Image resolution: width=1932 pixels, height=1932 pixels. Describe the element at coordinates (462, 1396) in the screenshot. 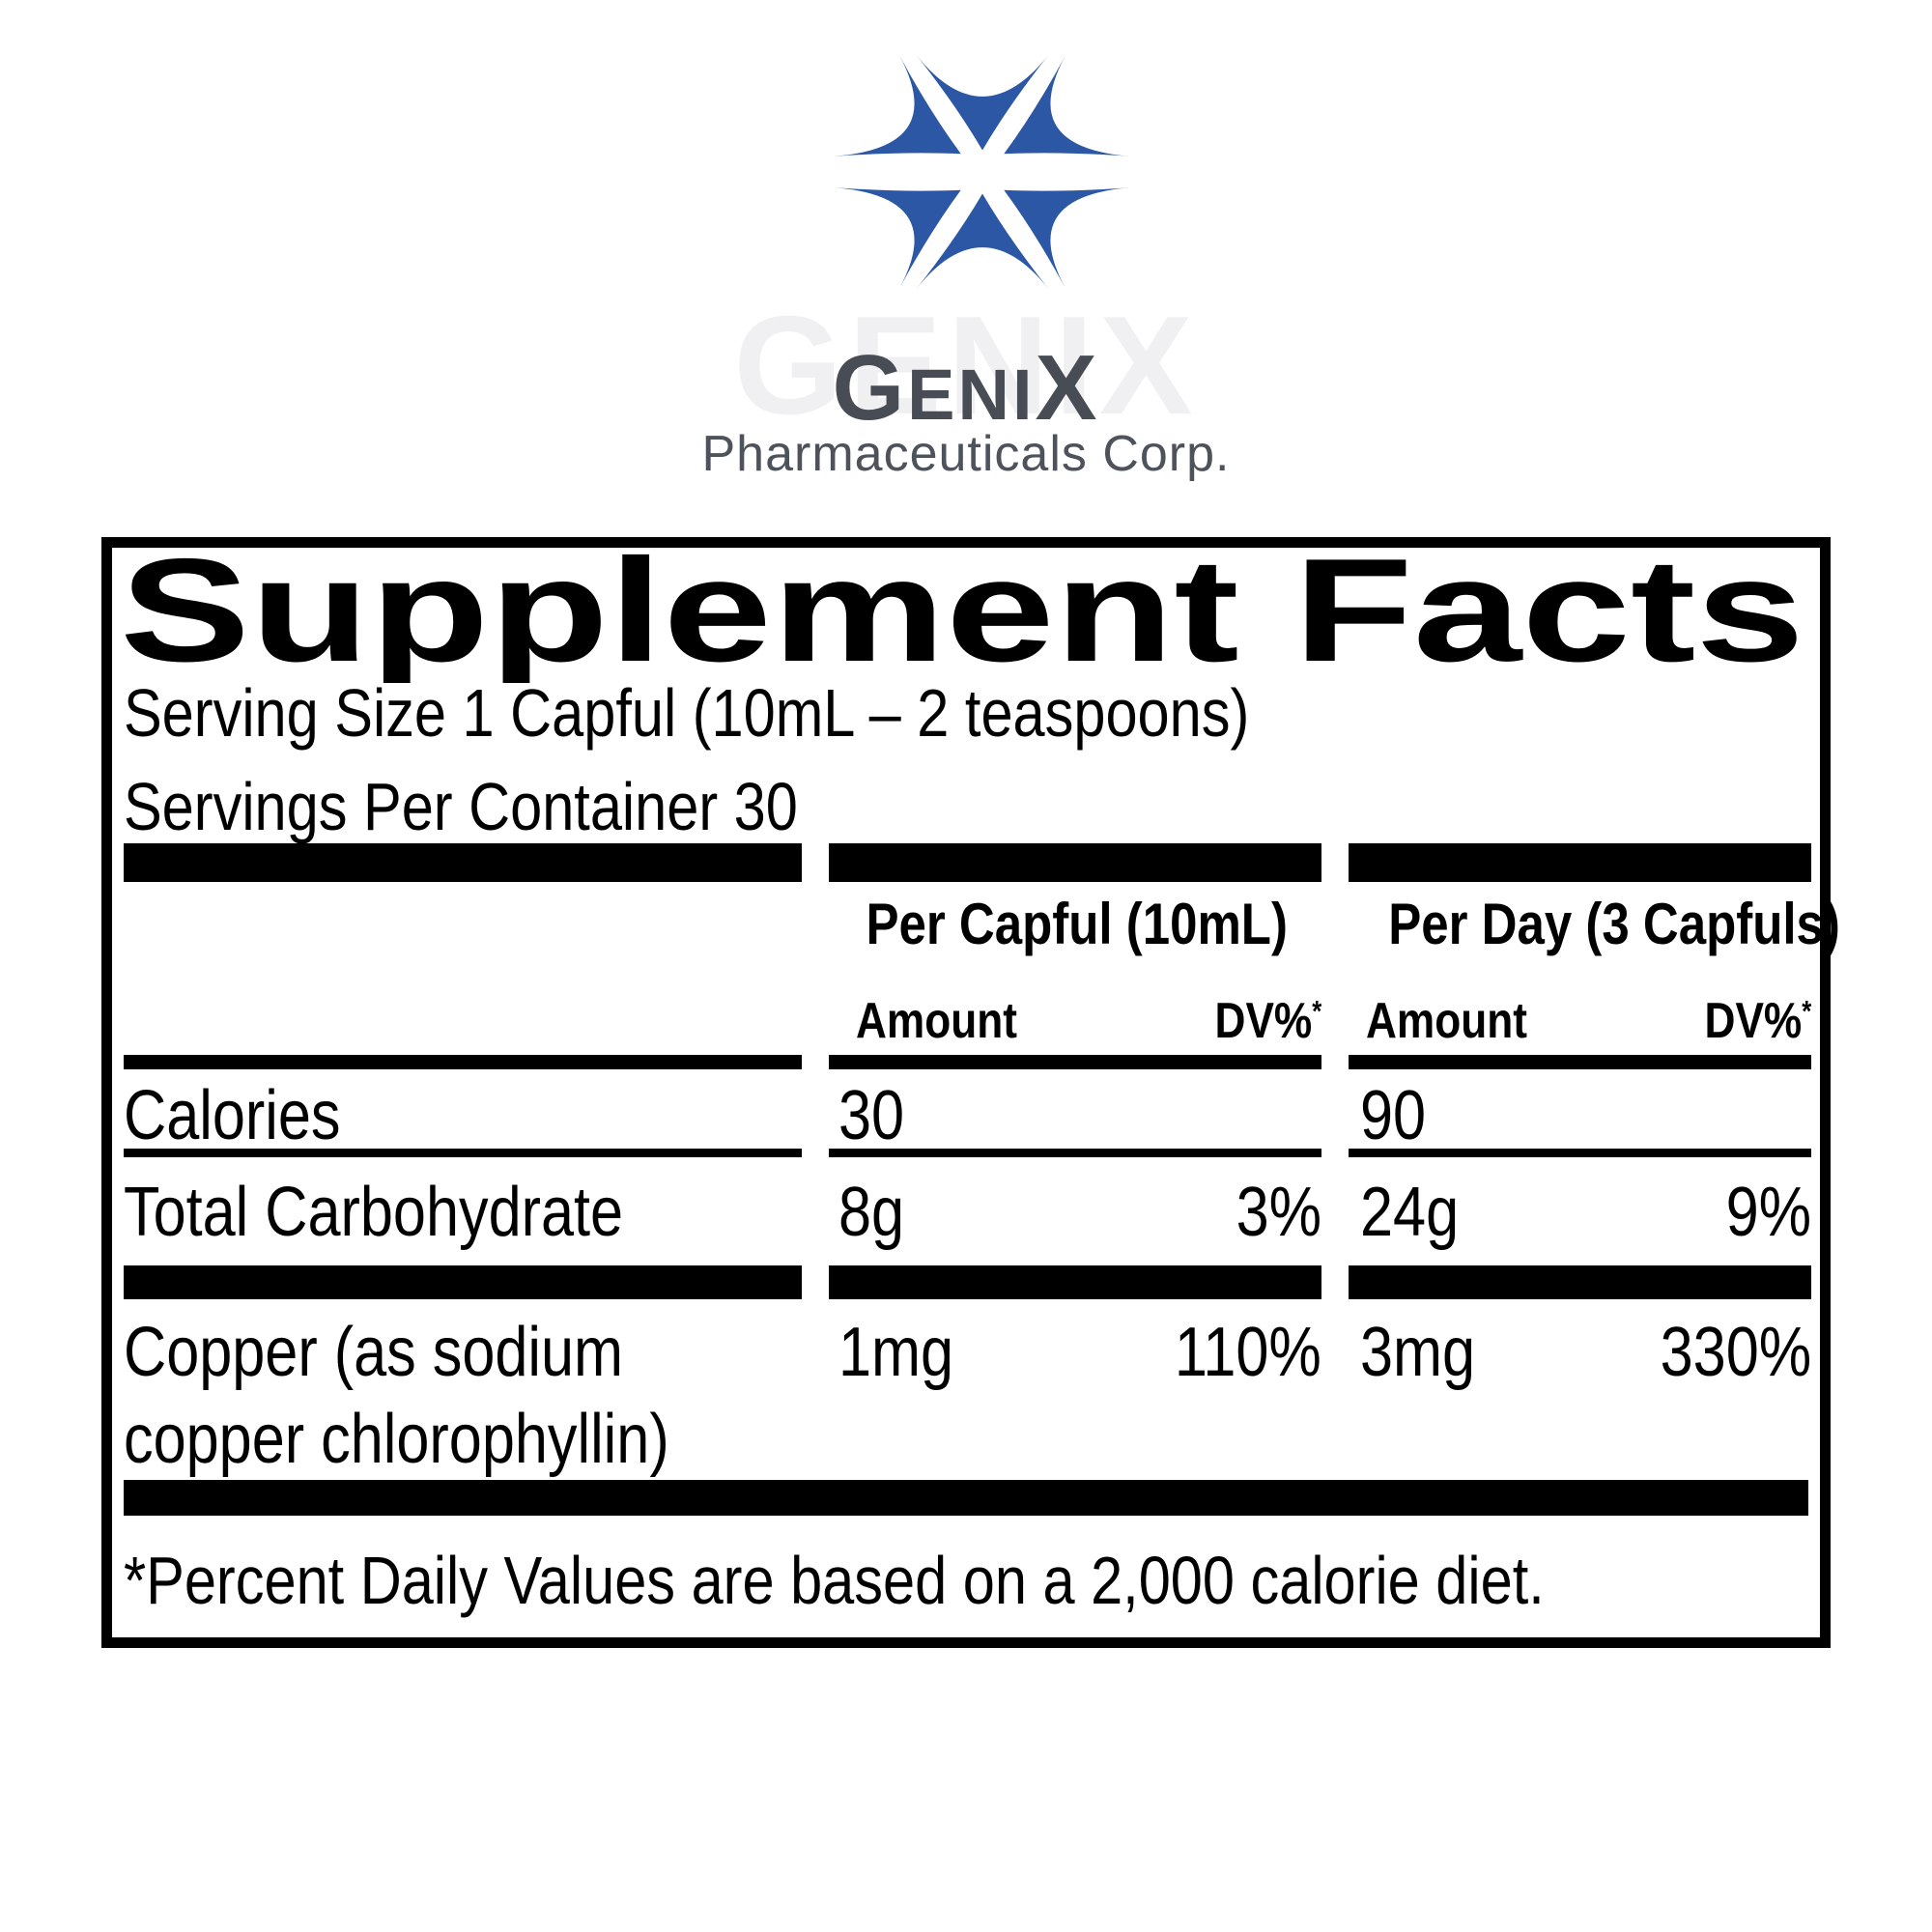

I see `row-copper-label: Copper (as sodium copper chlorophyllin)` at that location.